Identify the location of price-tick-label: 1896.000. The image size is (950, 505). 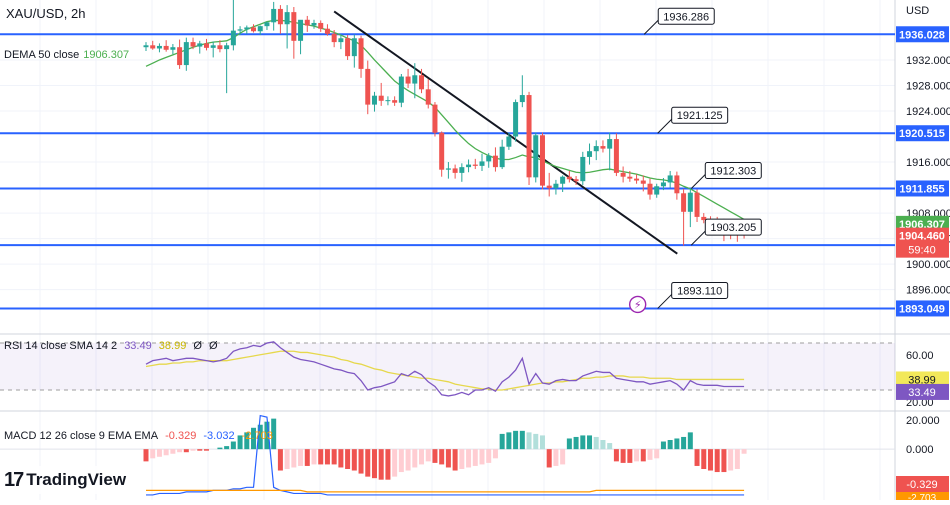
(928, 291).